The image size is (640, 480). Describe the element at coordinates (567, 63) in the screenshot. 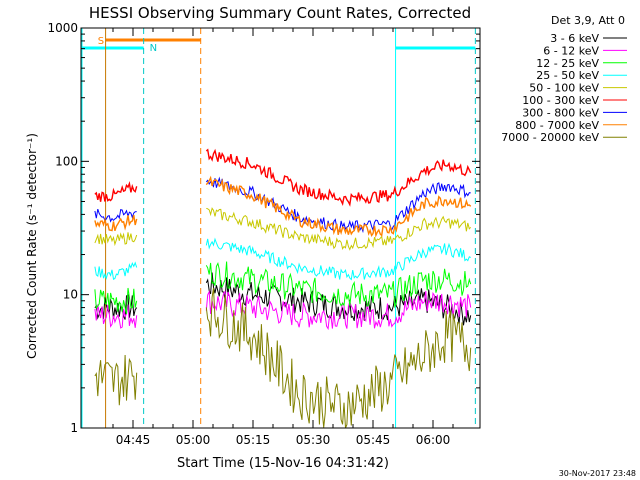

I see `legend-label: 12 - 25 keV` at that location.